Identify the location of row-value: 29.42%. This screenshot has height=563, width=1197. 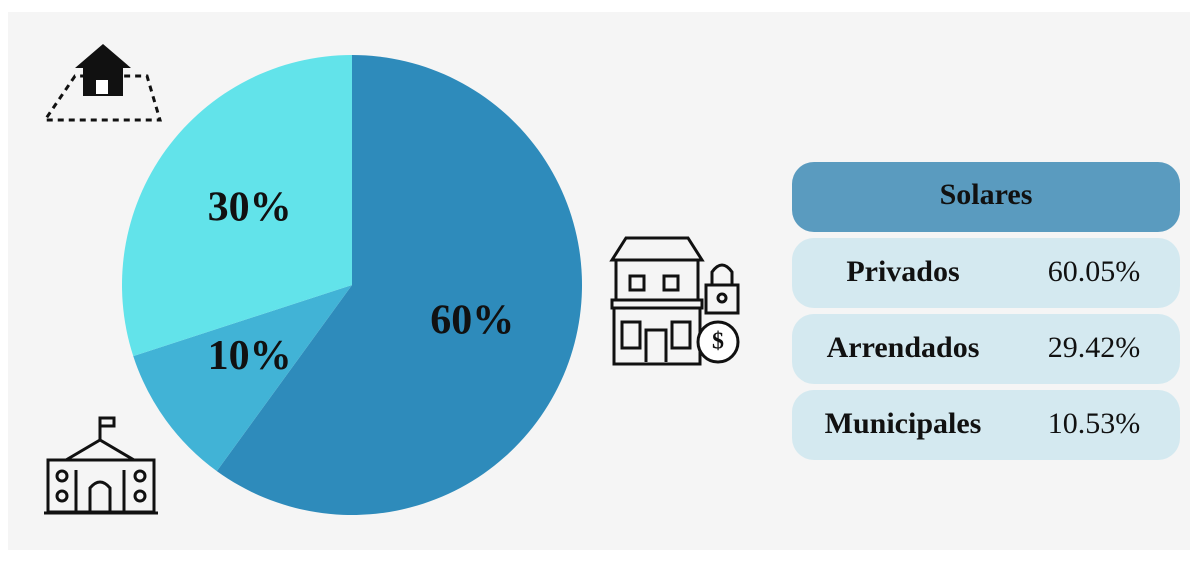
(1094, 347).